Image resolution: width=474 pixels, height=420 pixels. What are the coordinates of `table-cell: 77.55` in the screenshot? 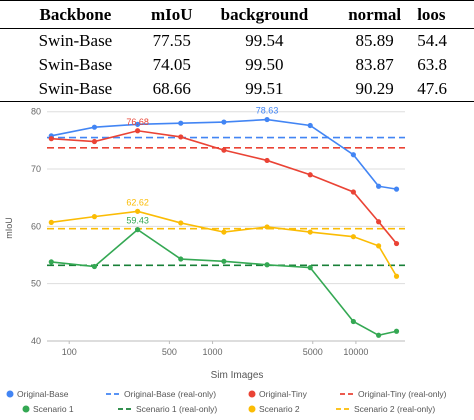 It's located at (171, 40).